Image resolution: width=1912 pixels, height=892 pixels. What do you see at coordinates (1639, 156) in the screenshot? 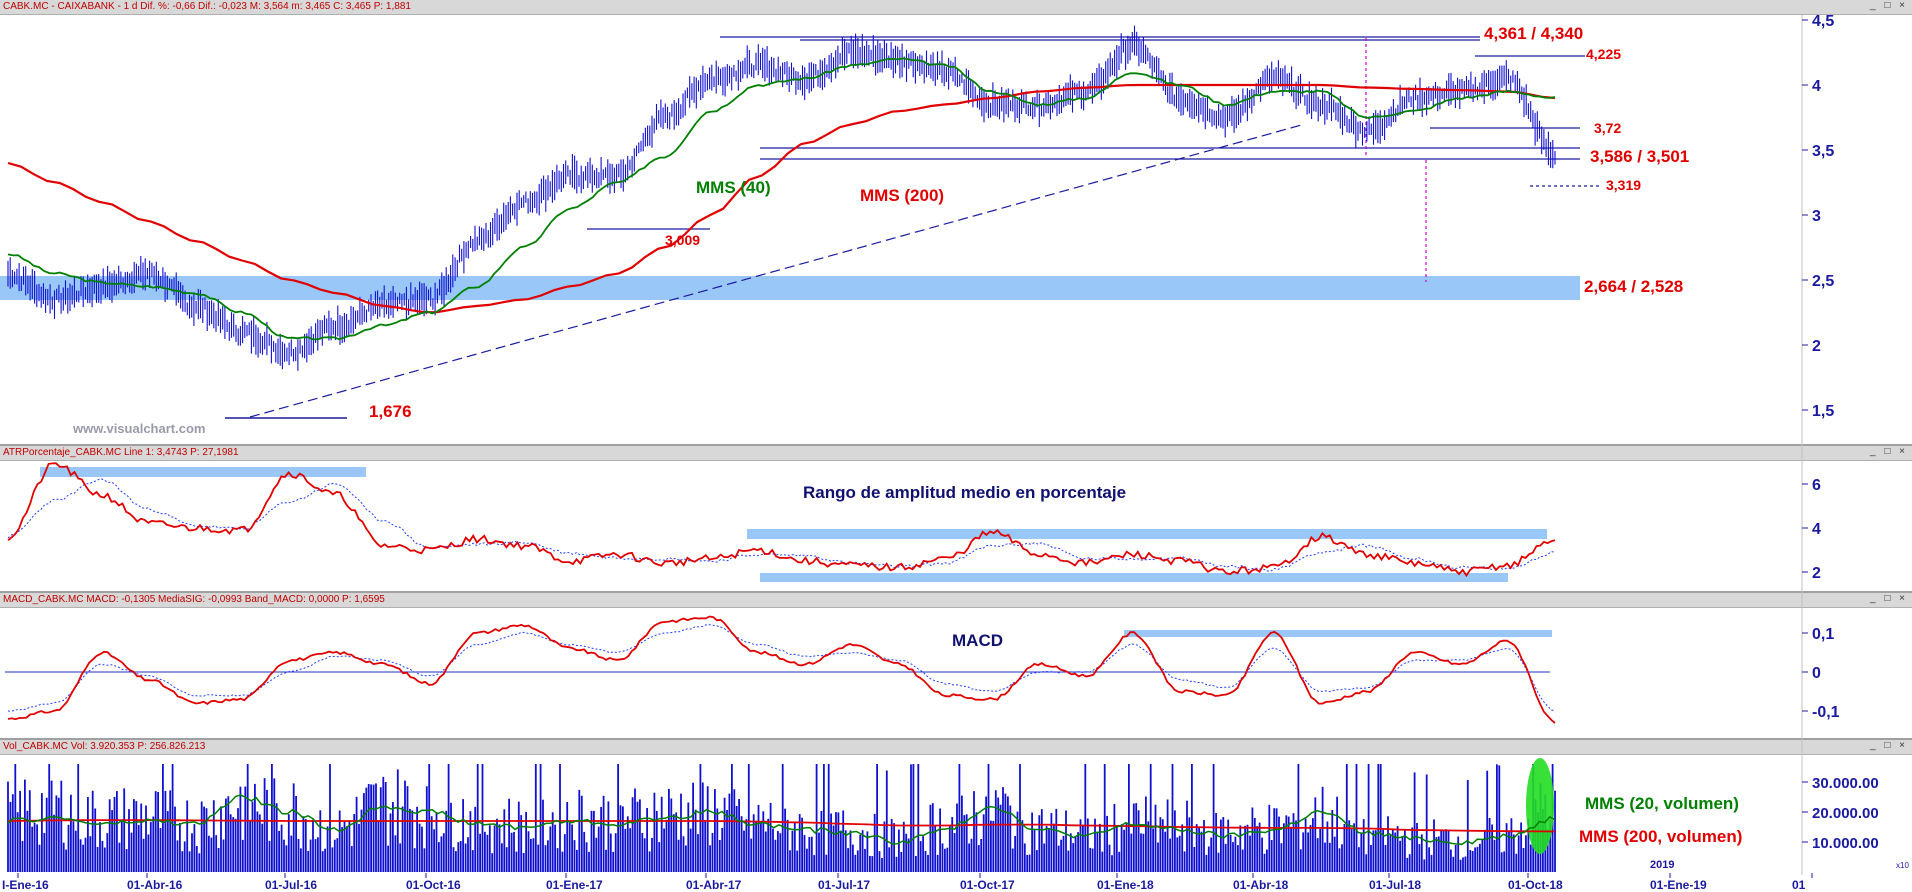
I see `level-3586-label: 3,586 / 3,501` at bounding box center [1639, 156].